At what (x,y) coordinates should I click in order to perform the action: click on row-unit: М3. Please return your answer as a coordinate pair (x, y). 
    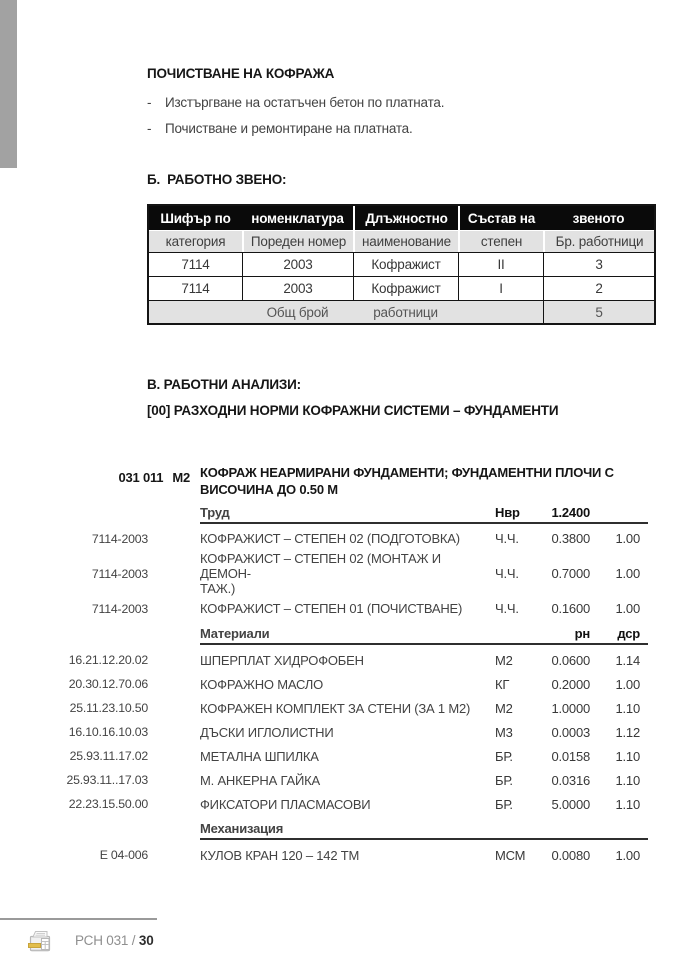
    Looking at the image, I should click on (504, 732).